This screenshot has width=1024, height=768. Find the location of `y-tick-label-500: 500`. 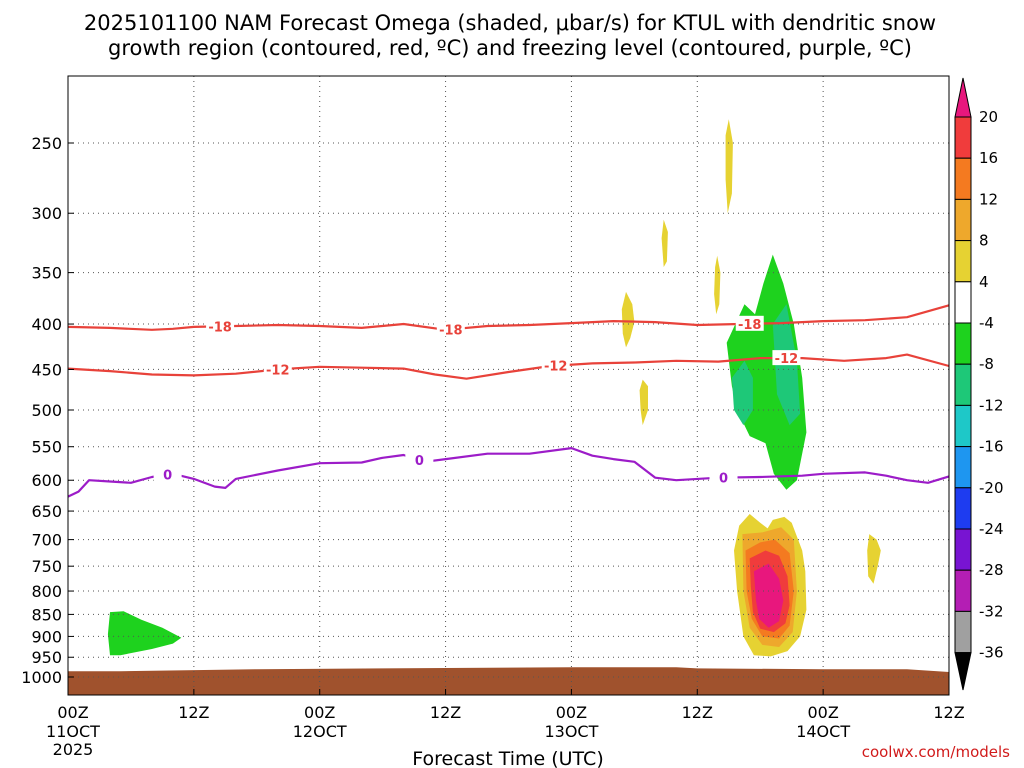

y-tick-label-500: 500 is located at coordinates (46, 410).